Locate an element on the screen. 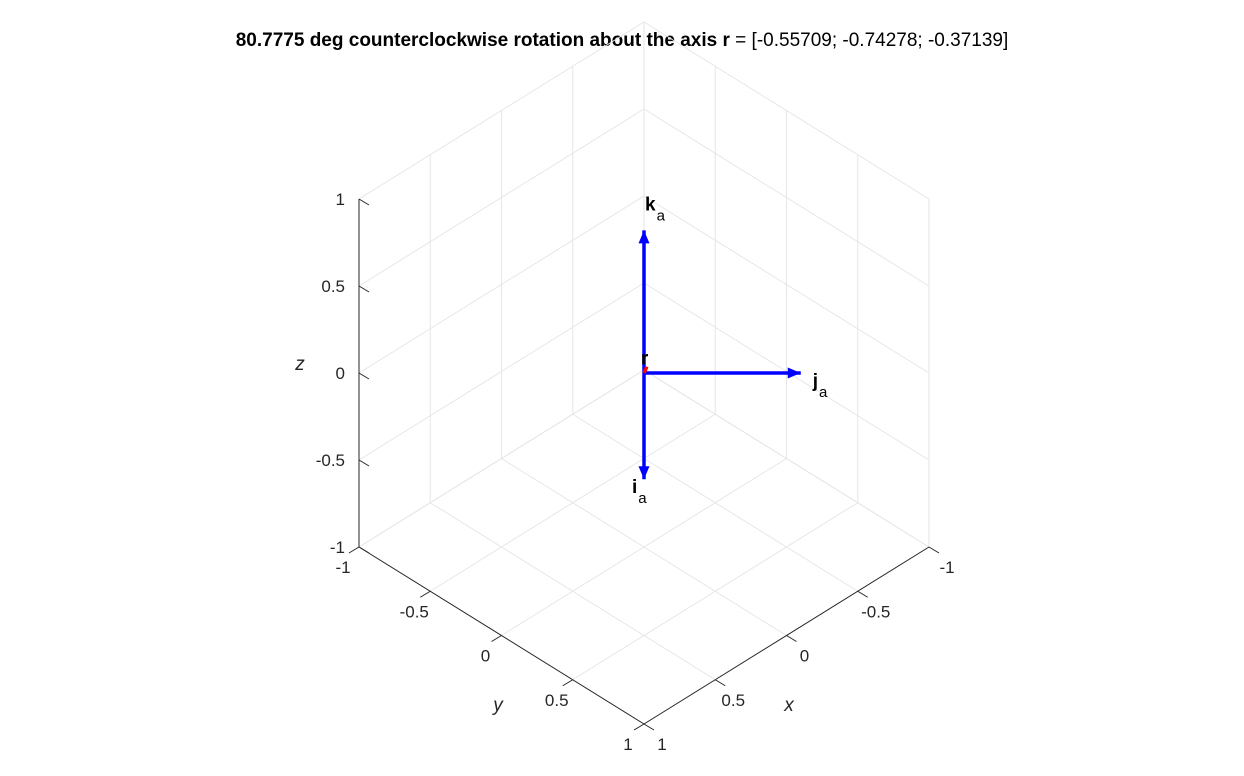 This screenshot has height=776, width=1244. vector-r-shaft is located at coordinates (645, 369).